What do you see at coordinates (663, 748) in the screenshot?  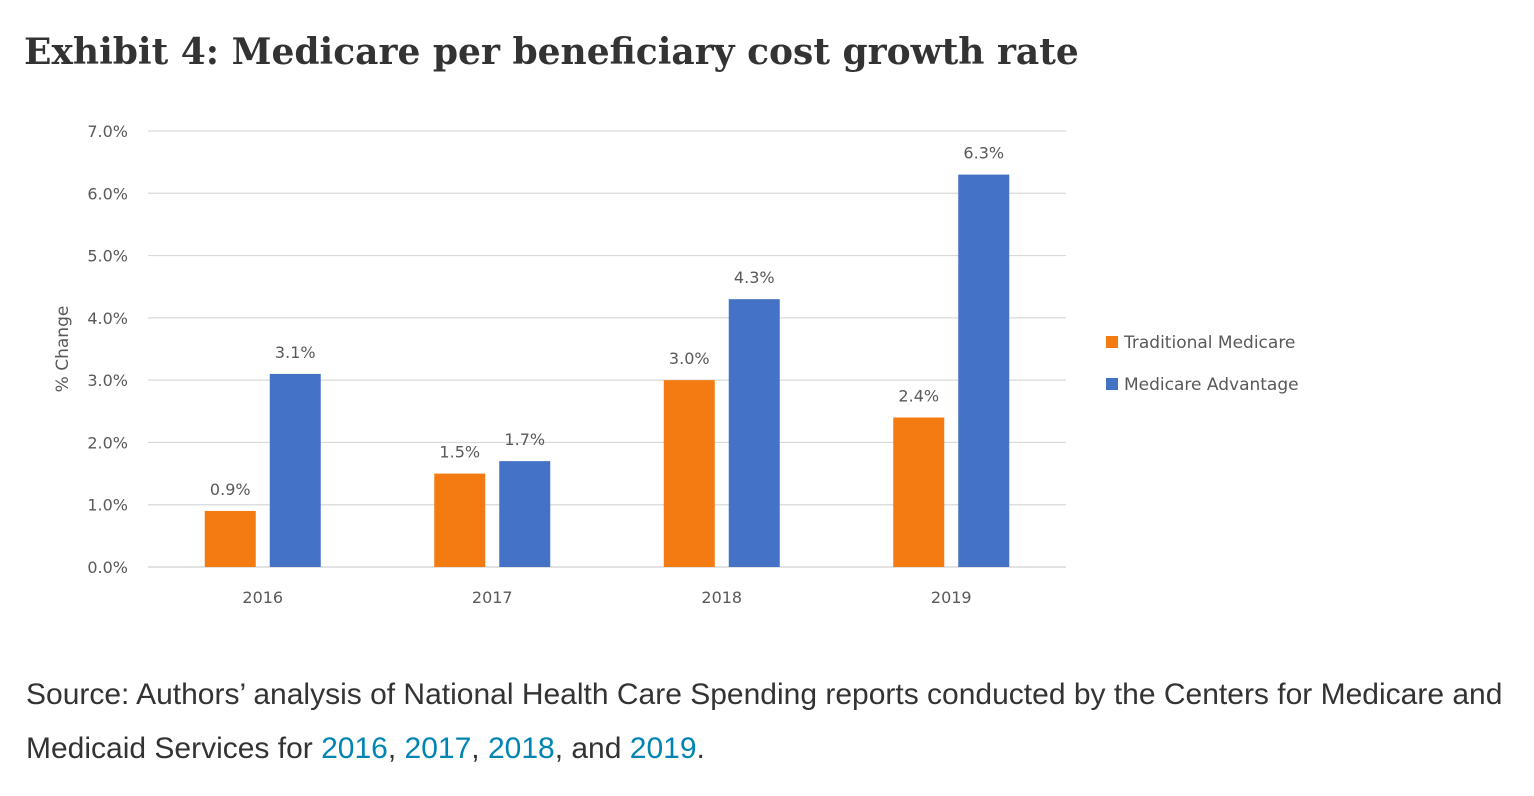 I see `source-link-2019: 2019` at bounding box center [663, 748].